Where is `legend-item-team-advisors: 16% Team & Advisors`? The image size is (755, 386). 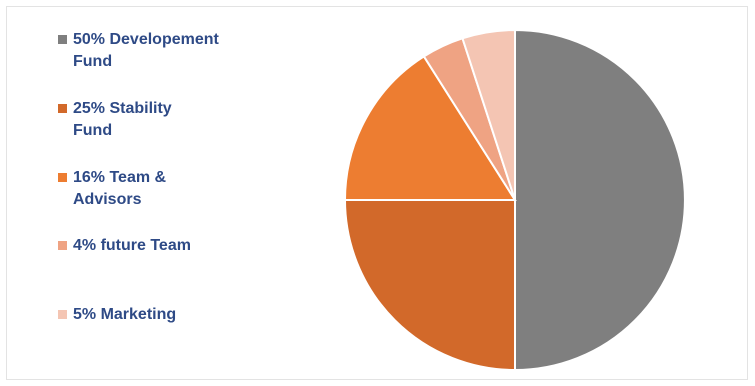 legend-item-team-advisors: 16% Team & Advisors is located at coordinates (153, 189).